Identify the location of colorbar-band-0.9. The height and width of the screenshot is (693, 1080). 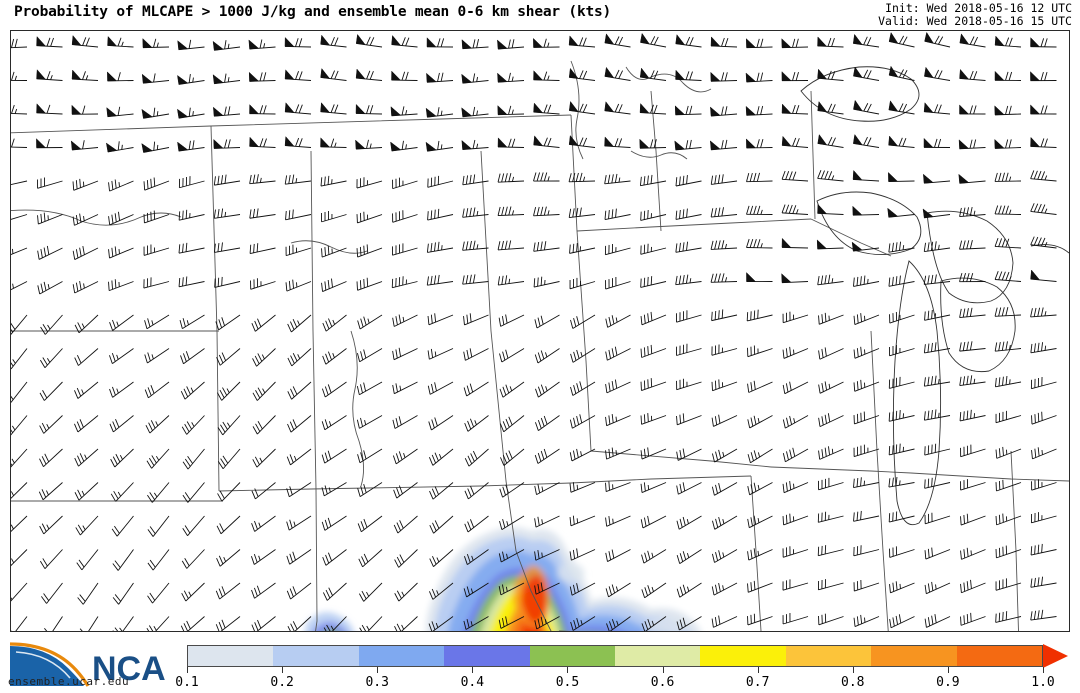
(914, 656).